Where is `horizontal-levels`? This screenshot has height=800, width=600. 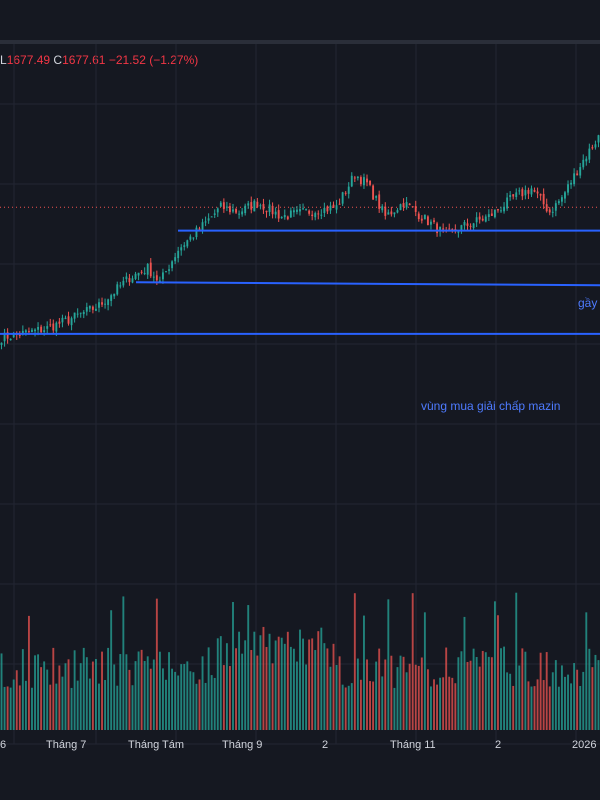
horizontal-levels is located at coordinates (300, 282).